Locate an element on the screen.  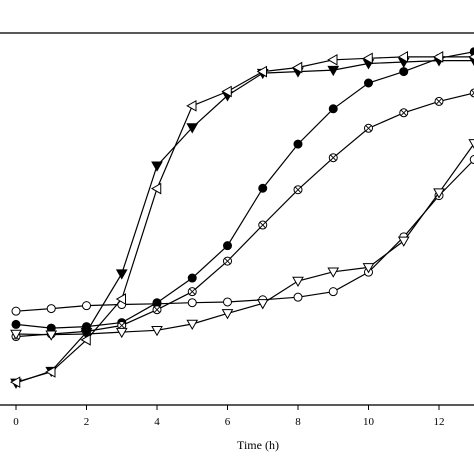
x-tick-label: 10 is located at coordinates (369, 422).